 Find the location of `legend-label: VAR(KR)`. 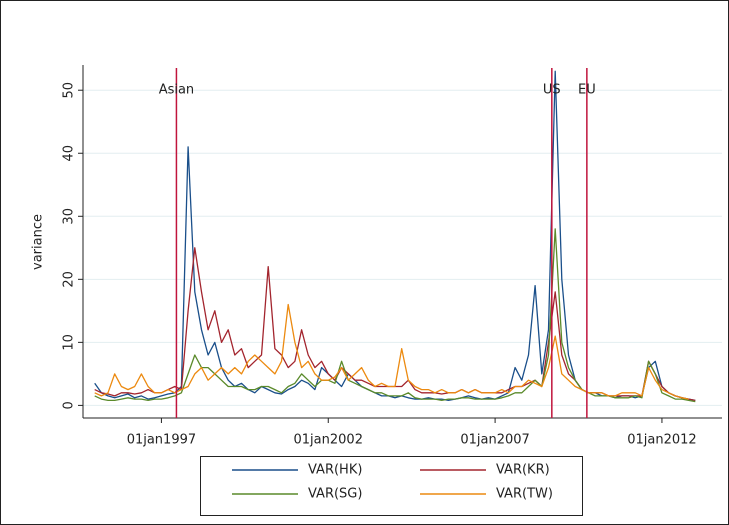

legend-label: VAR(KR) is located at coordinates (523, 470).